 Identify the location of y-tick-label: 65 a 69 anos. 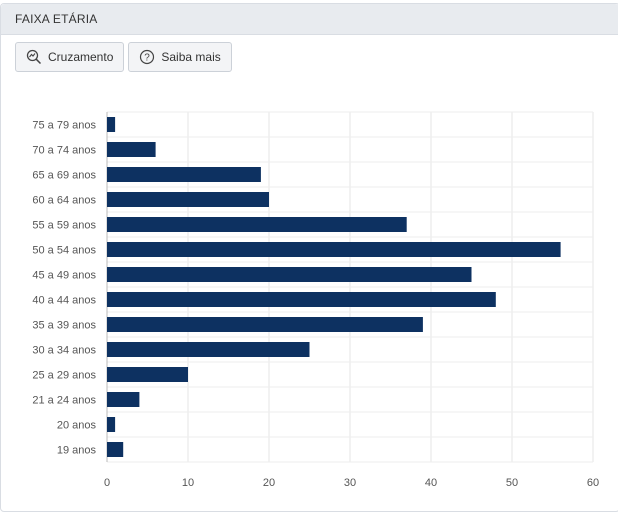
(64, 176).